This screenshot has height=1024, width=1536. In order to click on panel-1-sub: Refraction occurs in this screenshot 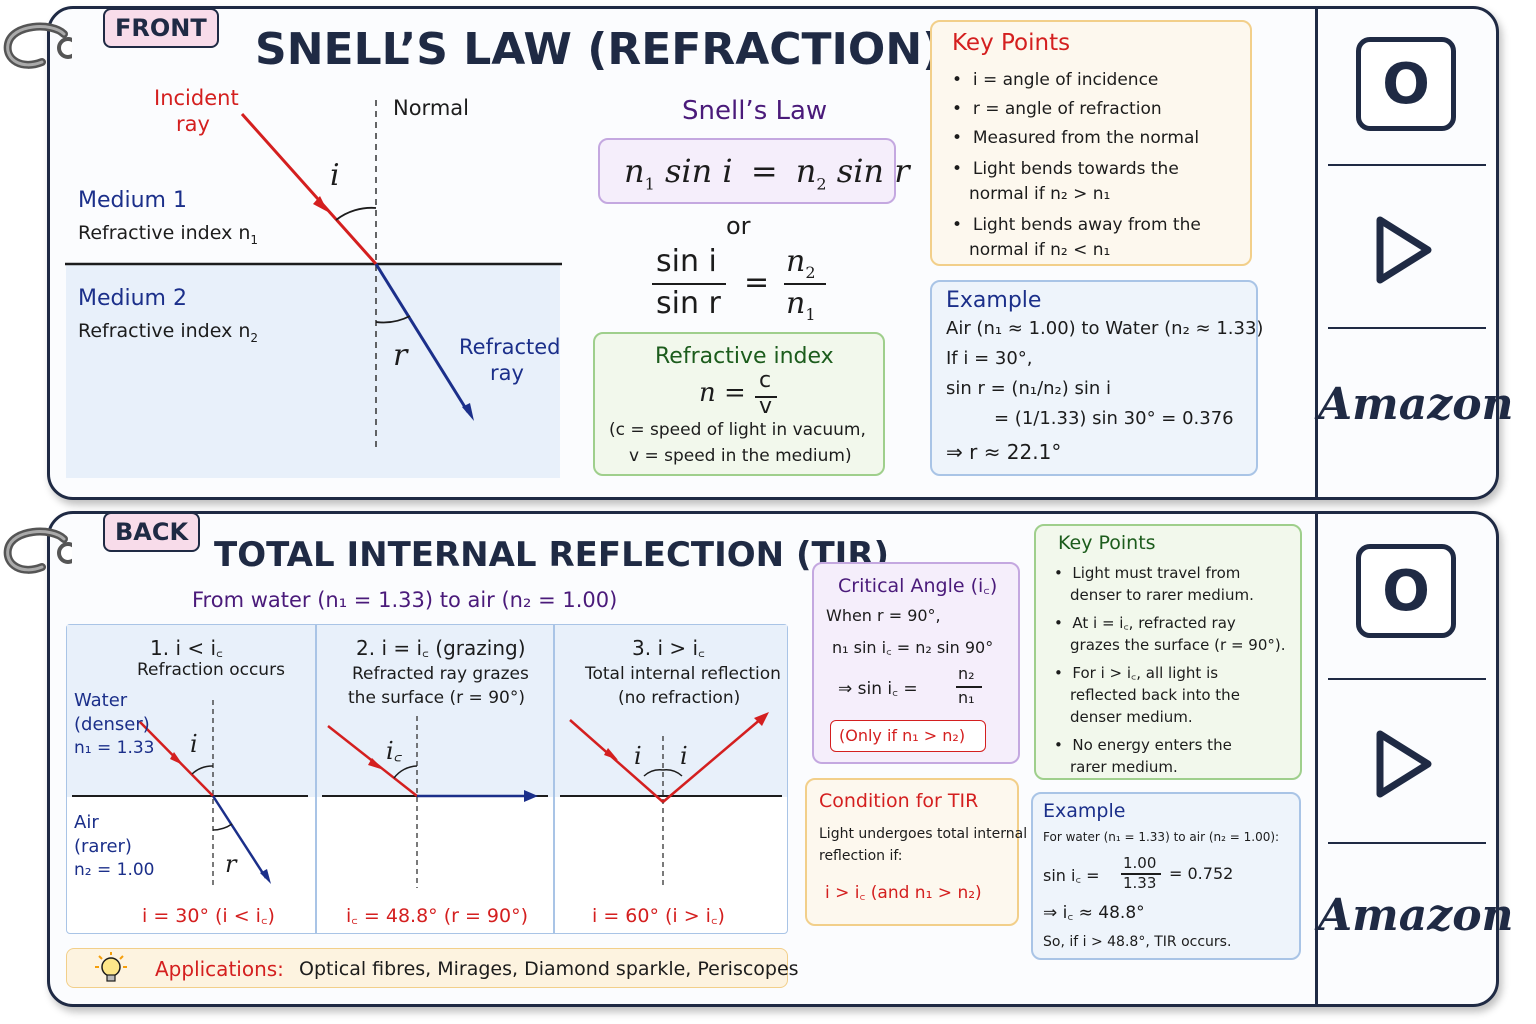, I will do `click(211, 670)`.